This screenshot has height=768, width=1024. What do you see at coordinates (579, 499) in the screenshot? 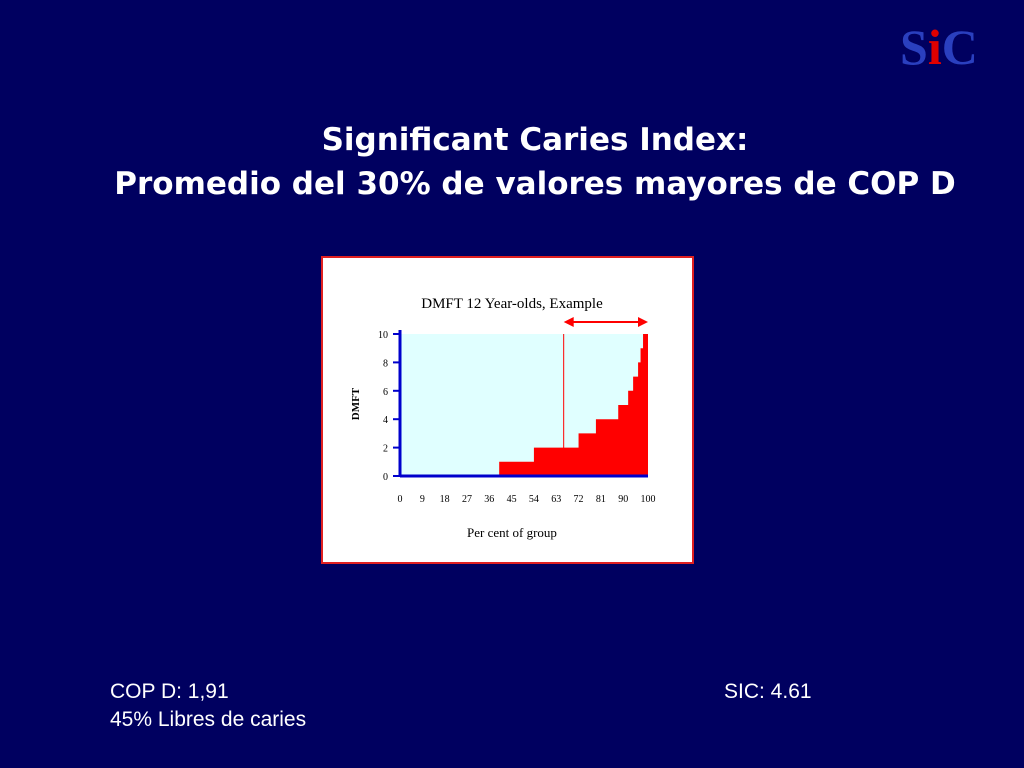
I see `x-tick-label: 72` at bounding box center [579, 499].